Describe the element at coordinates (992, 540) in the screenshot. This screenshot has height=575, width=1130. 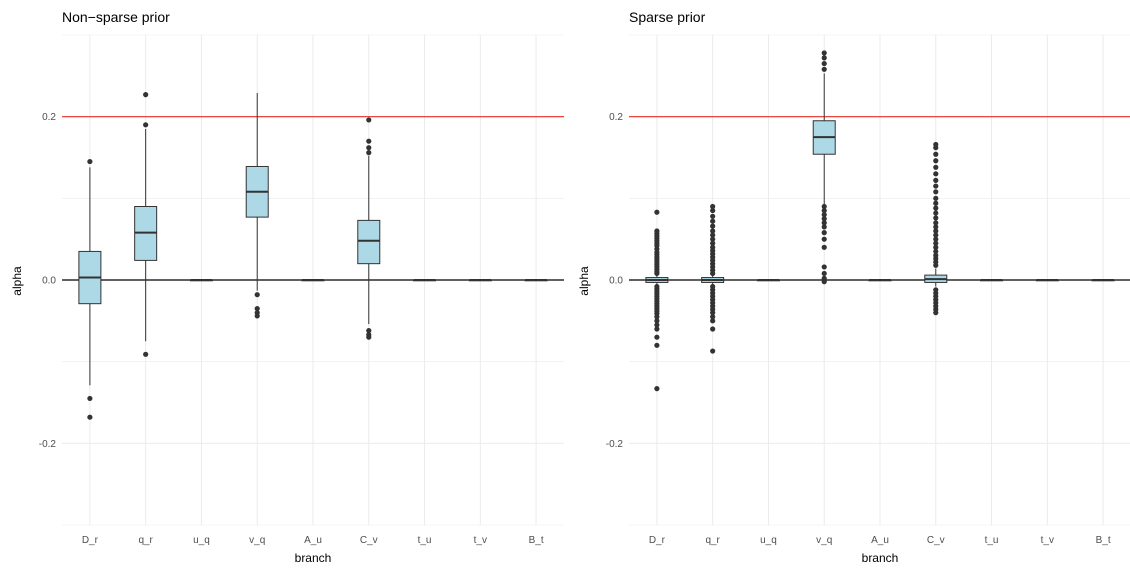
I see `x-tick-label: t_u` at that location.